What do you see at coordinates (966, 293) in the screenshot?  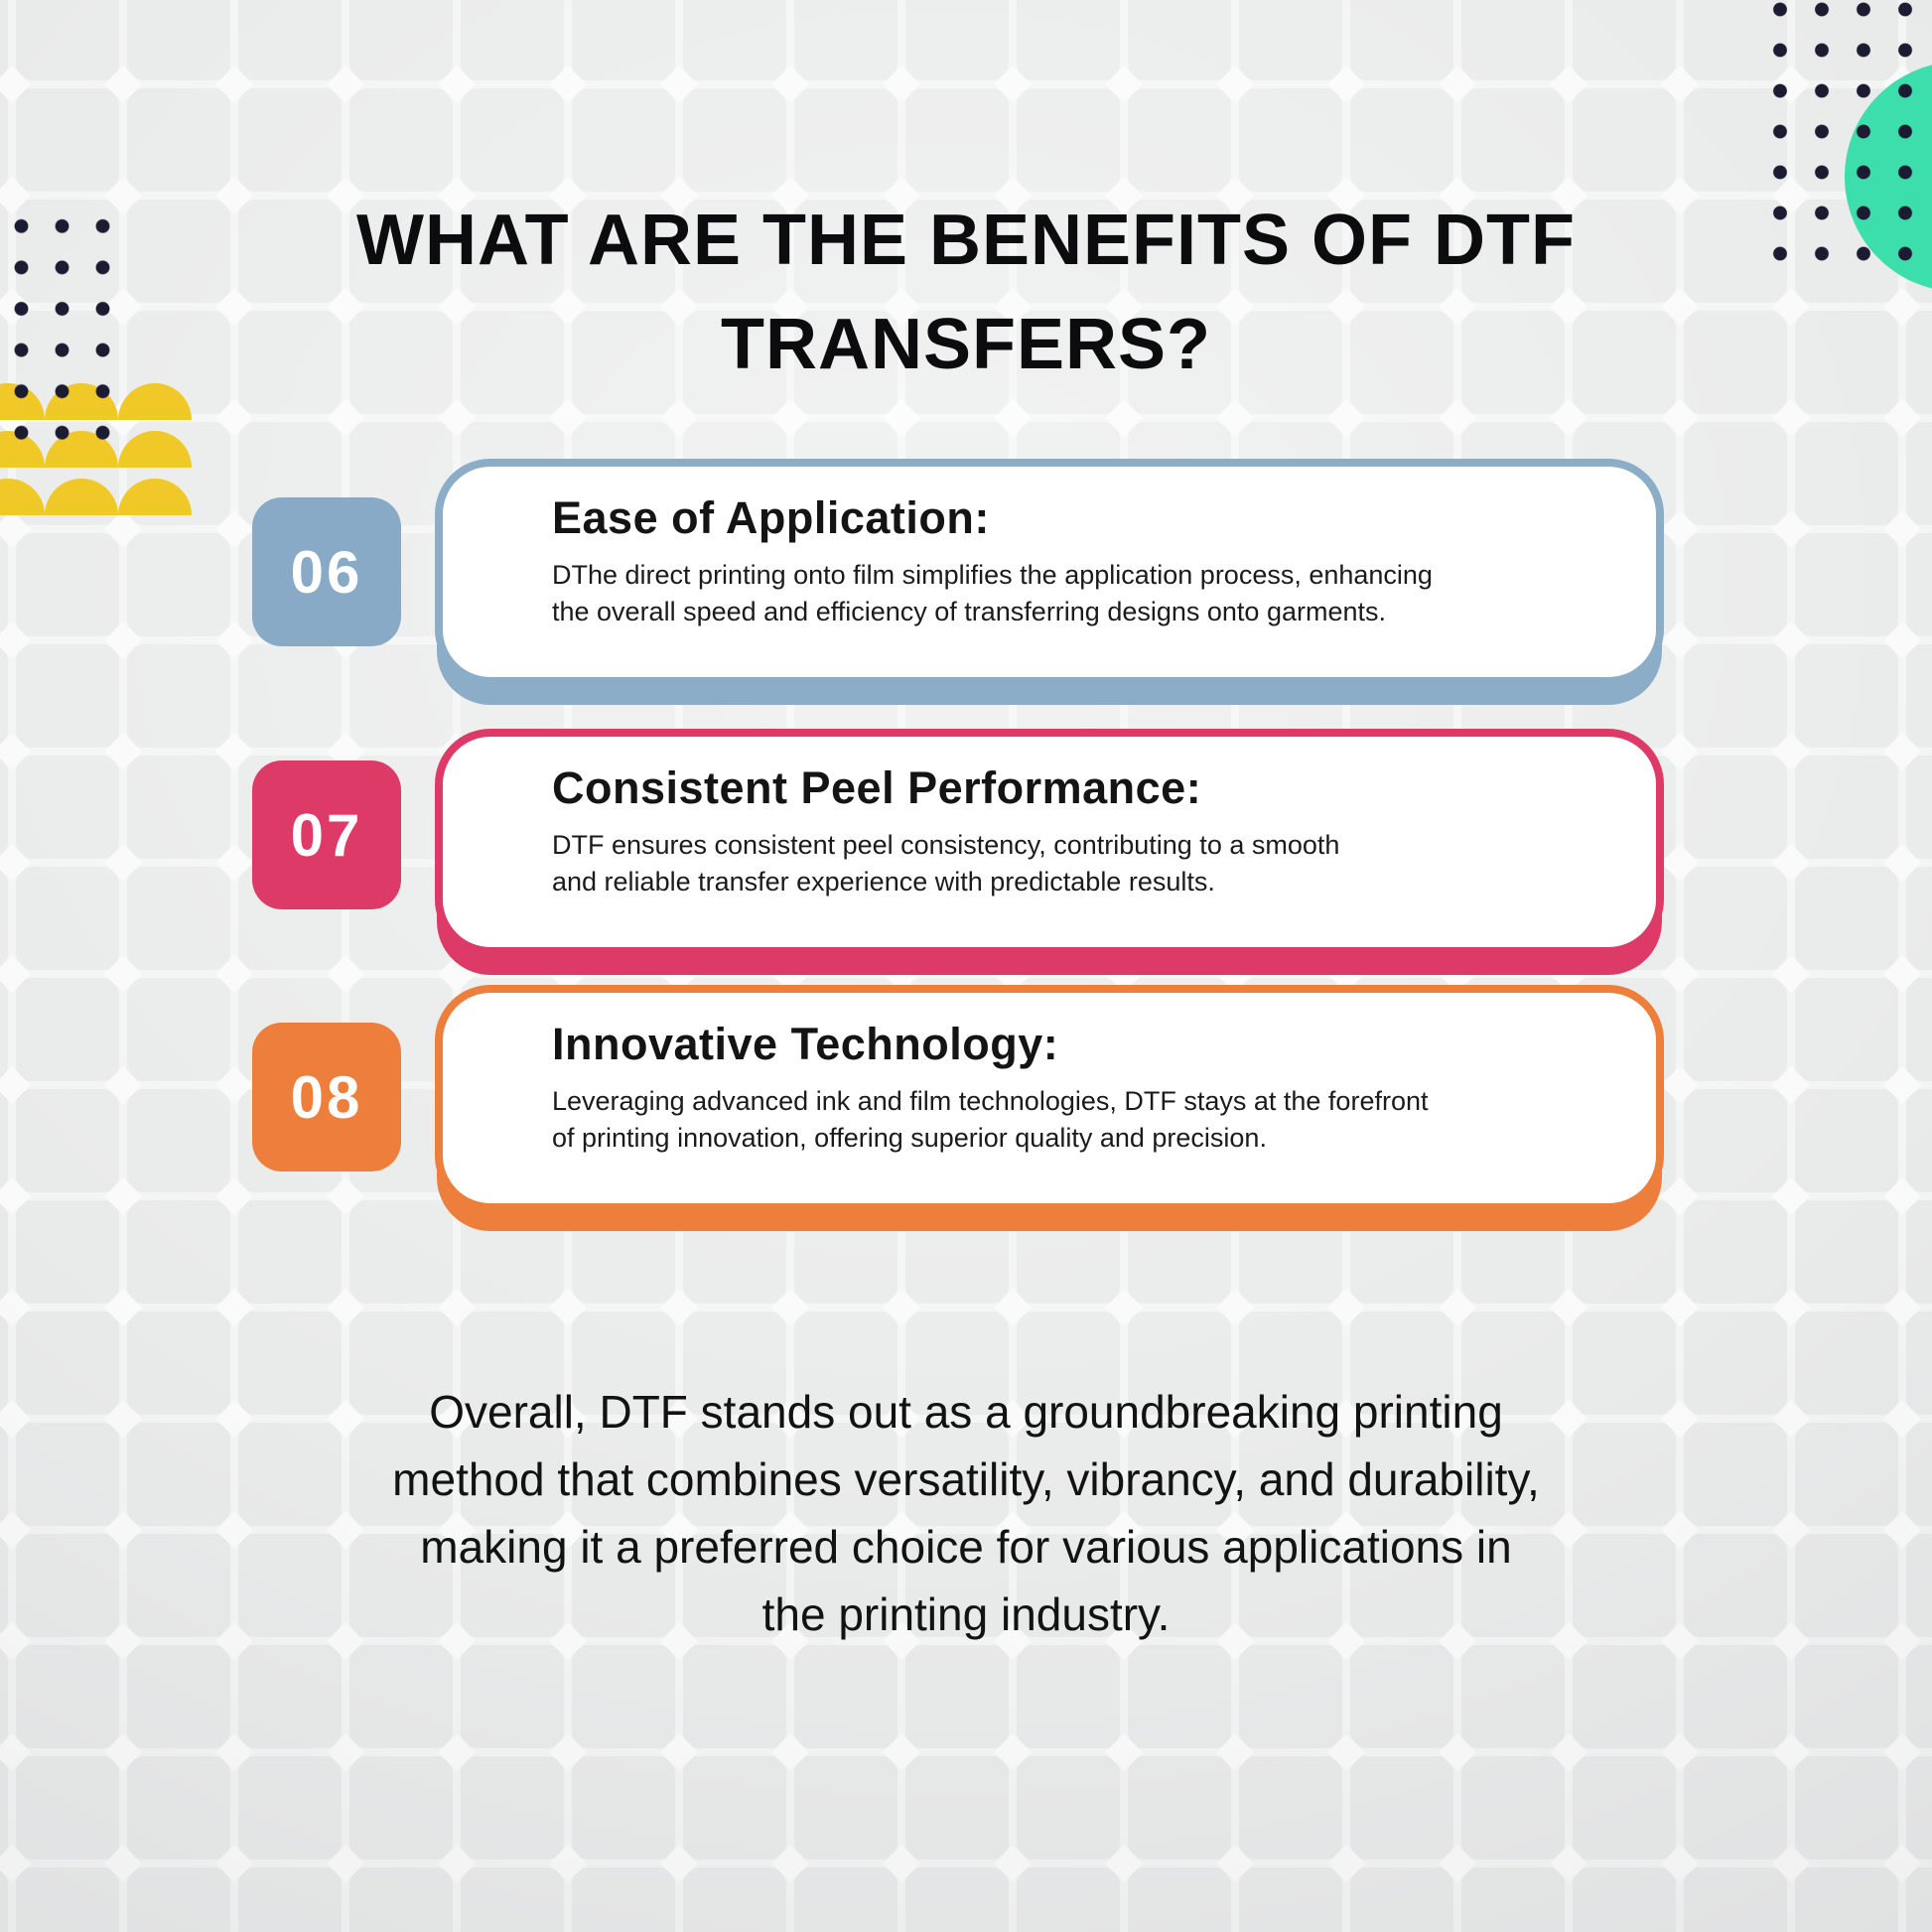 I see `page-title: WHAT ARE THE BENEFITS OF DTF TRANSFERS?` at bounding box center [966, 293].